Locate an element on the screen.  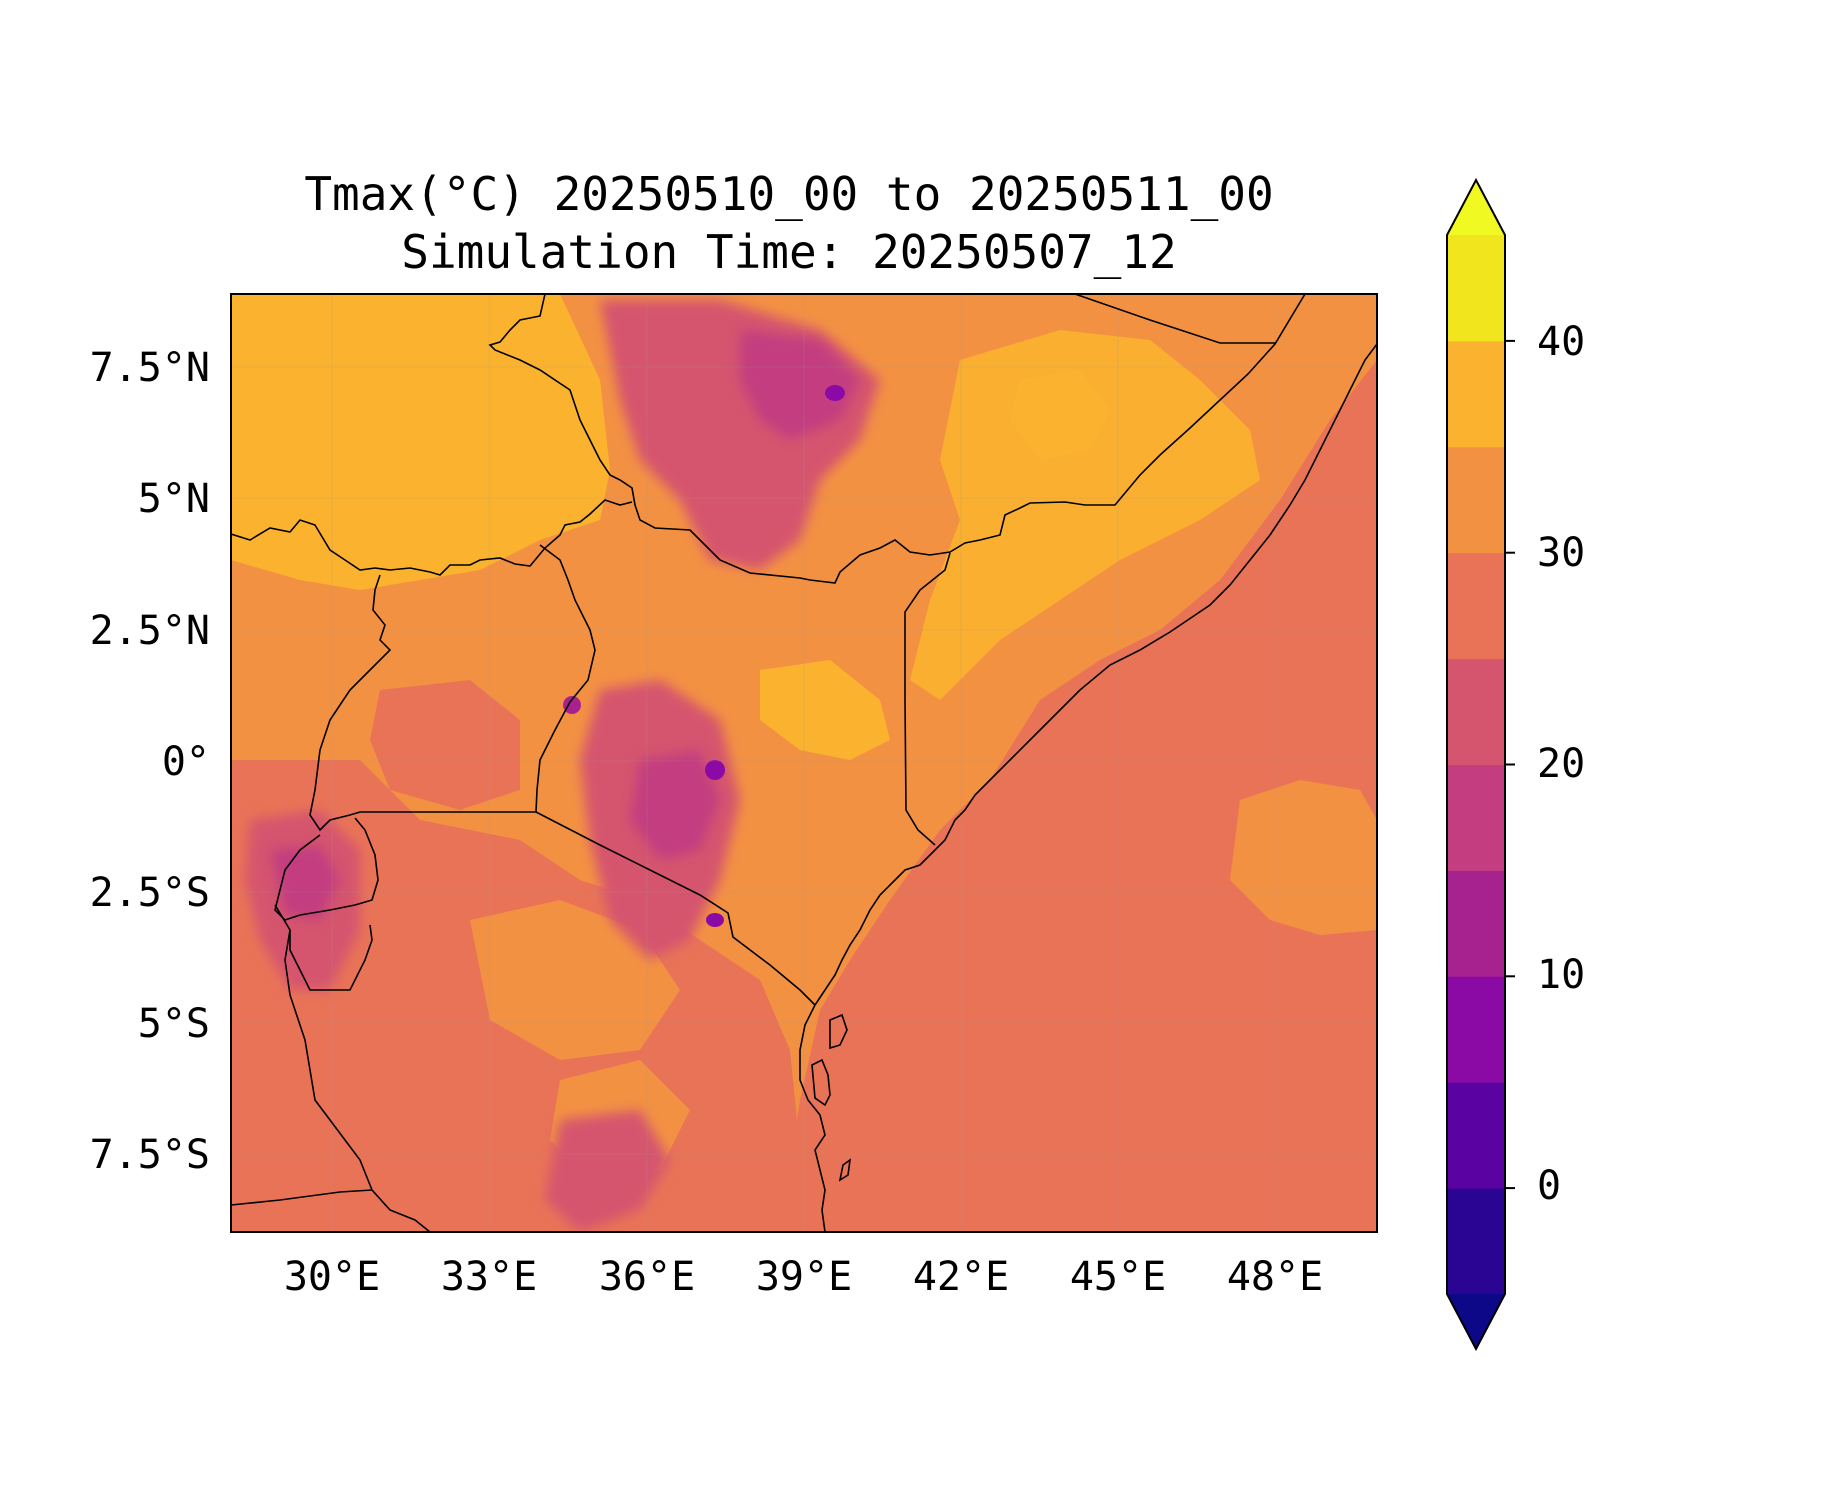
y-tick-label: 0° is located at coordinates (186, 762).